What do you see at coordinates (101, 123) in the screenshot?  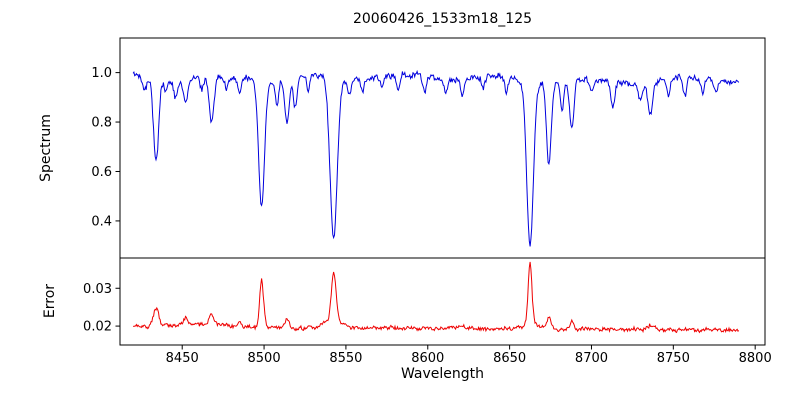 I see `spectrum-y-tick-label: 0.8` at bounding box center [101, 123].